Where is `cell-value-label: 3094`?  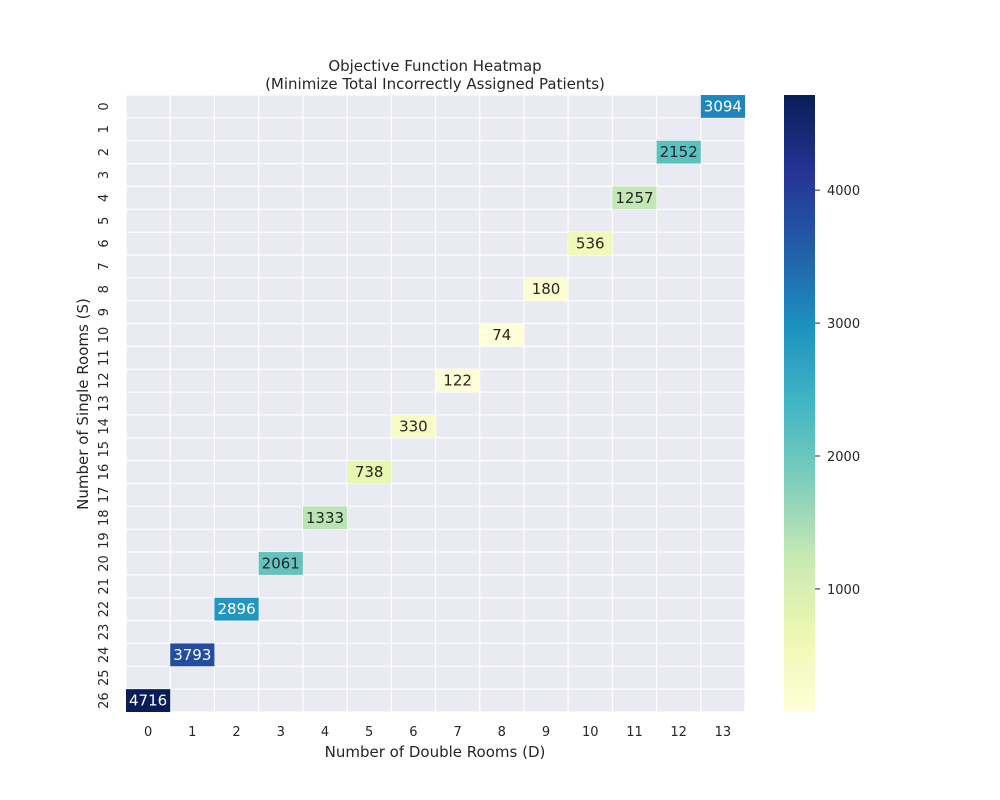 cell-value-label: 3094 is located at coordinates (723, 106).